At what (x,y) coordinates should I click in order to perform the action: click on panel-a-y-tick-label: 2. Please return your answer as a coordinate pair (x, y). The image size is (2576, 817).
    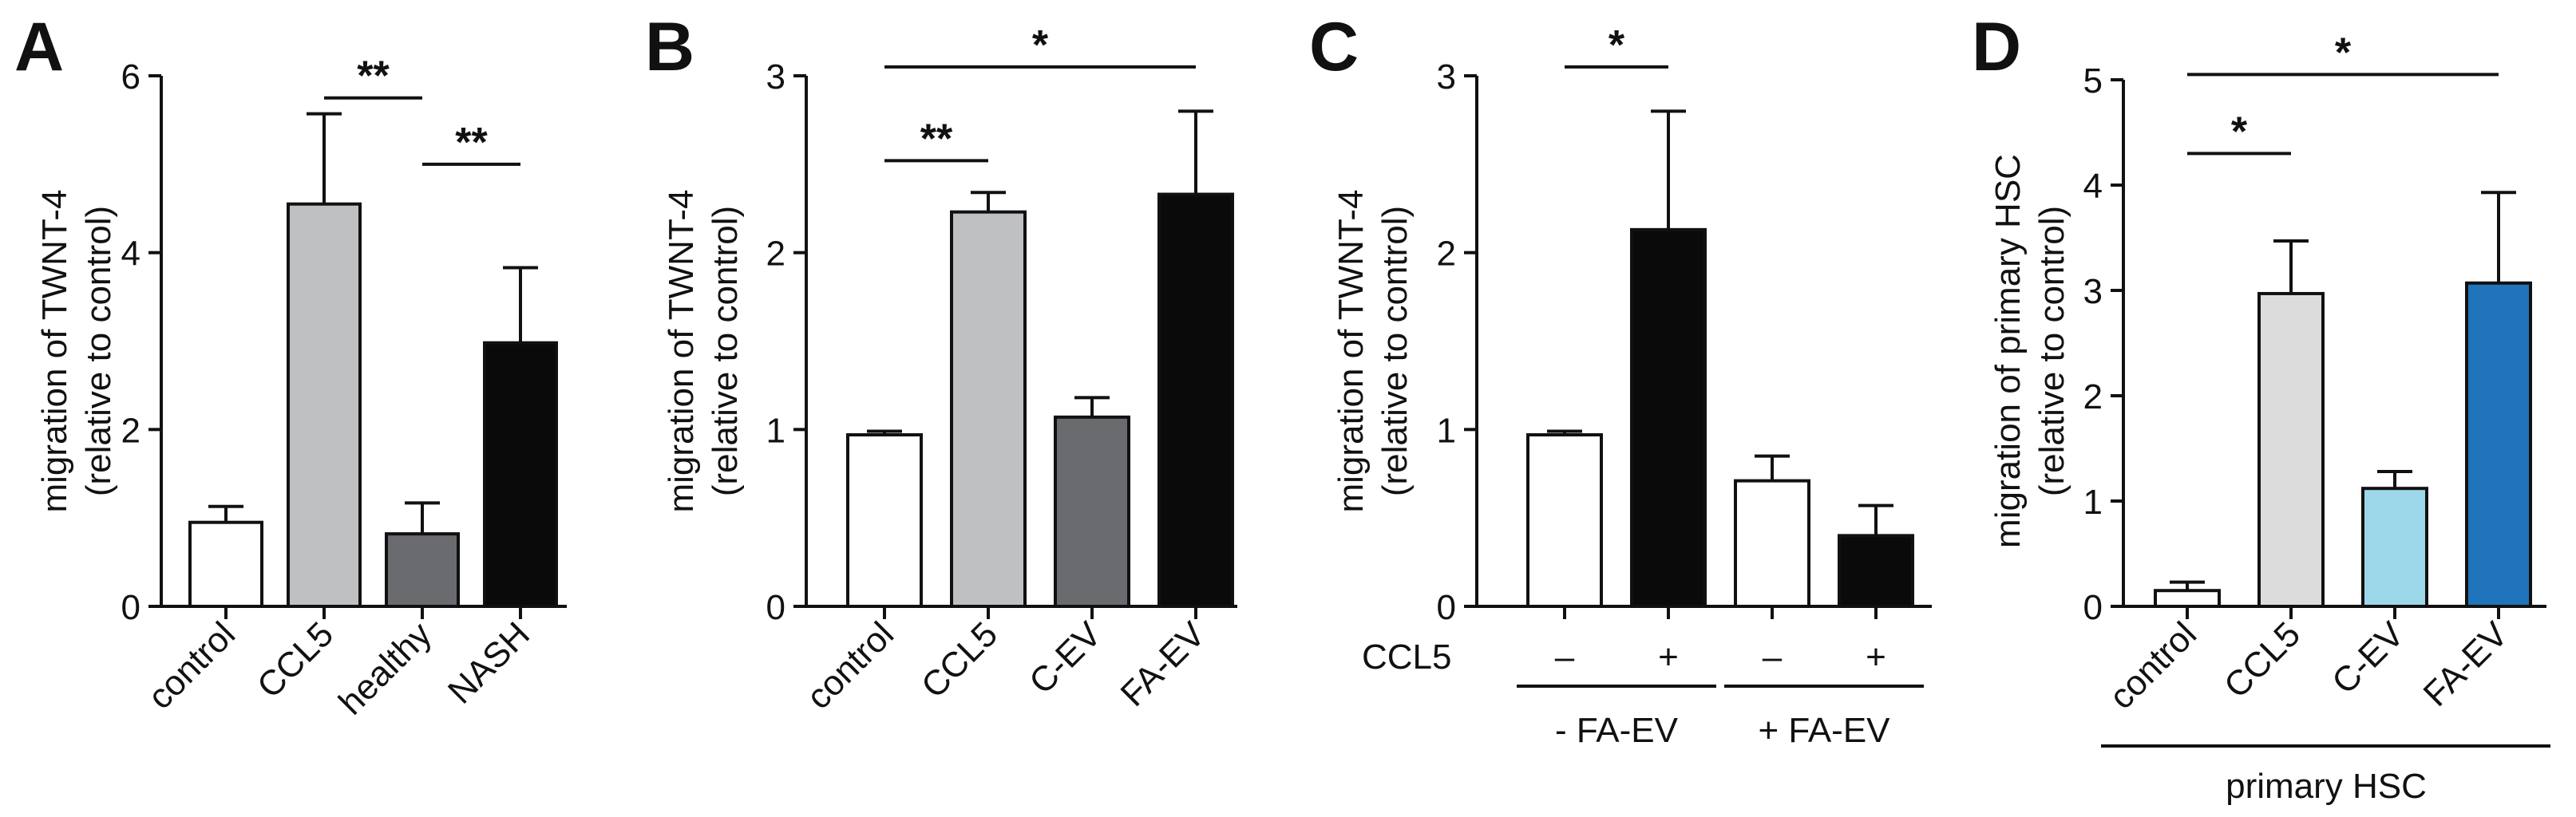
    Looking at the image, I should click on (131, 430).